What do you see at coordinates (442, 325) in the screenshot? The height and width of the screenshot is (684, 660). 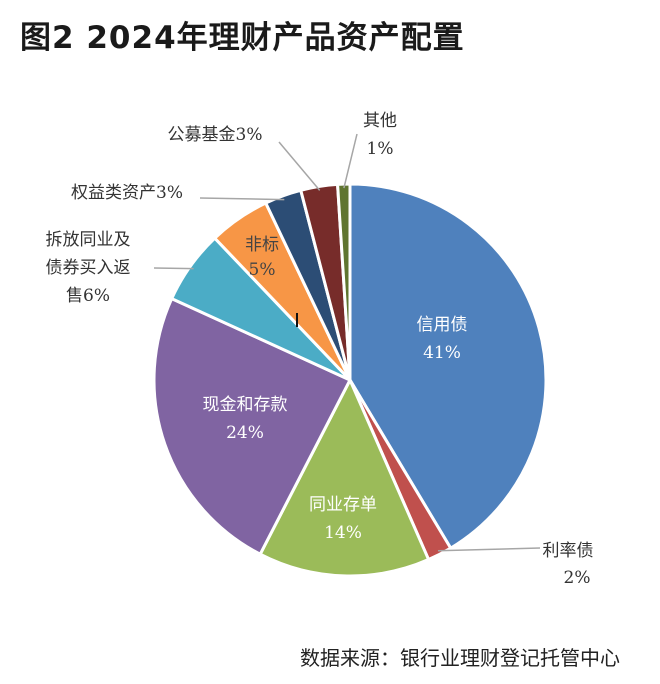 I see `slice-label: 信用债` at bounding box center [442, 325].